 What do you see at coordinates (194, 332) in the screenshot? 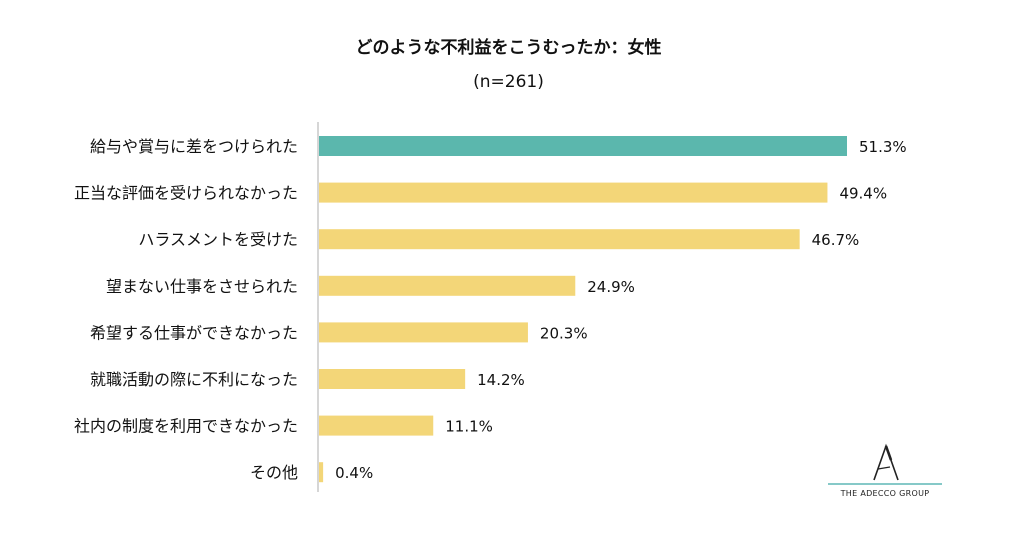
I see `category-label: 希望する仕事ができなかった` at bounding box center [194, 332].